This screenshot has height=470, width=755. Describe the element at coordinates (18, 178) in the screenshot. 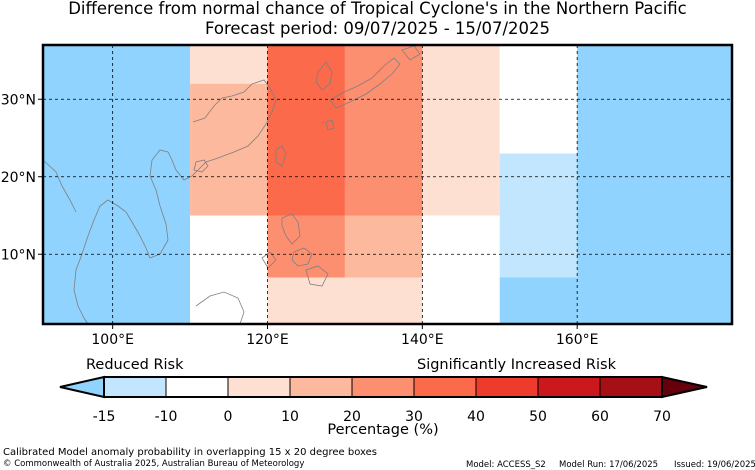

I see `lat-tick-label: 20°N` at that location.